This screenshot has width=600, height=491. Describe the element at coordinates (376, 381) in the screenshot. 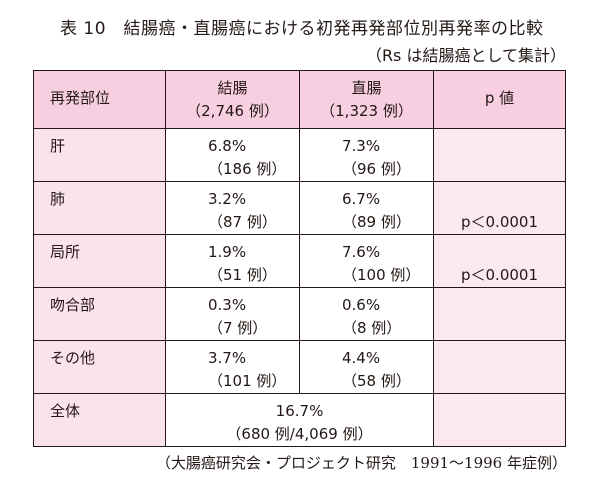

I see `rectum-n: （58 例）` at that location.